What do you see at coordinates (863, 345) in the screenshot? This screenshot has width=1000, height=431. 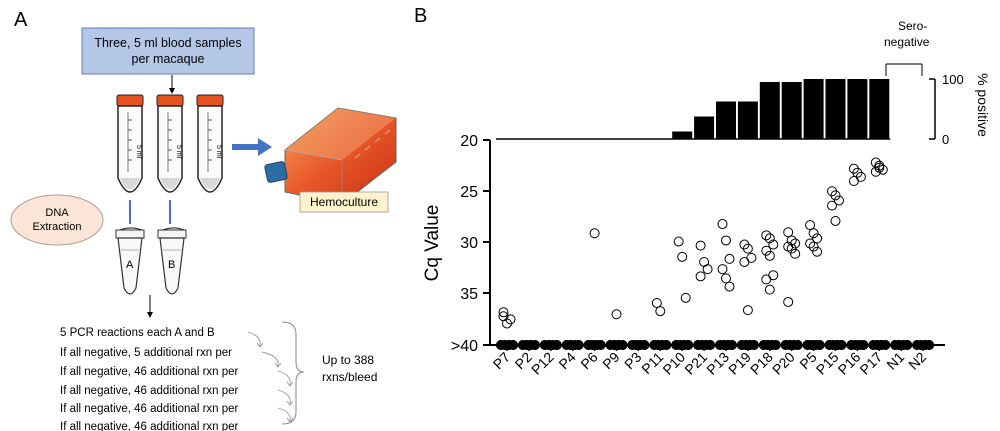 I see `undetected-point-p16` at bounding box center [863, 345].